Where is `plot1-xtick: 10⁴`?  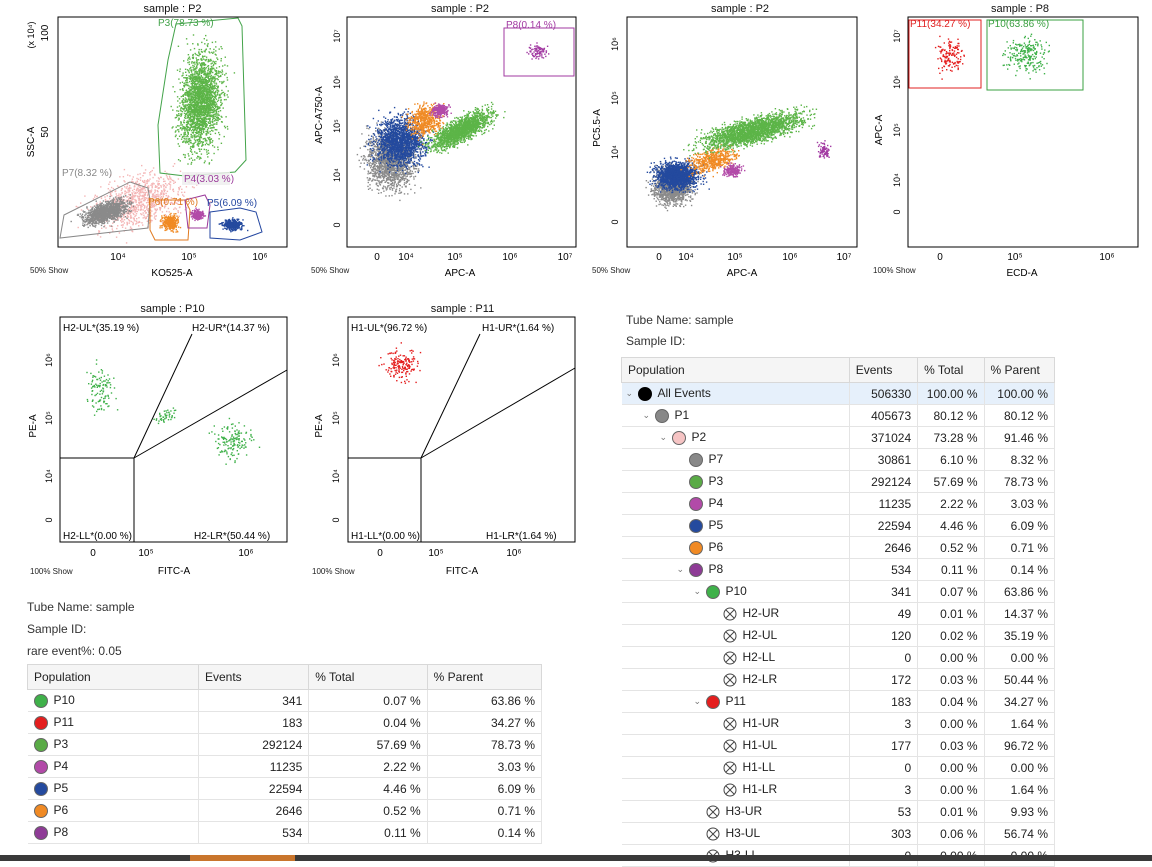
plot1-xtick: 10⁴ is located at coordinates (117, 257).